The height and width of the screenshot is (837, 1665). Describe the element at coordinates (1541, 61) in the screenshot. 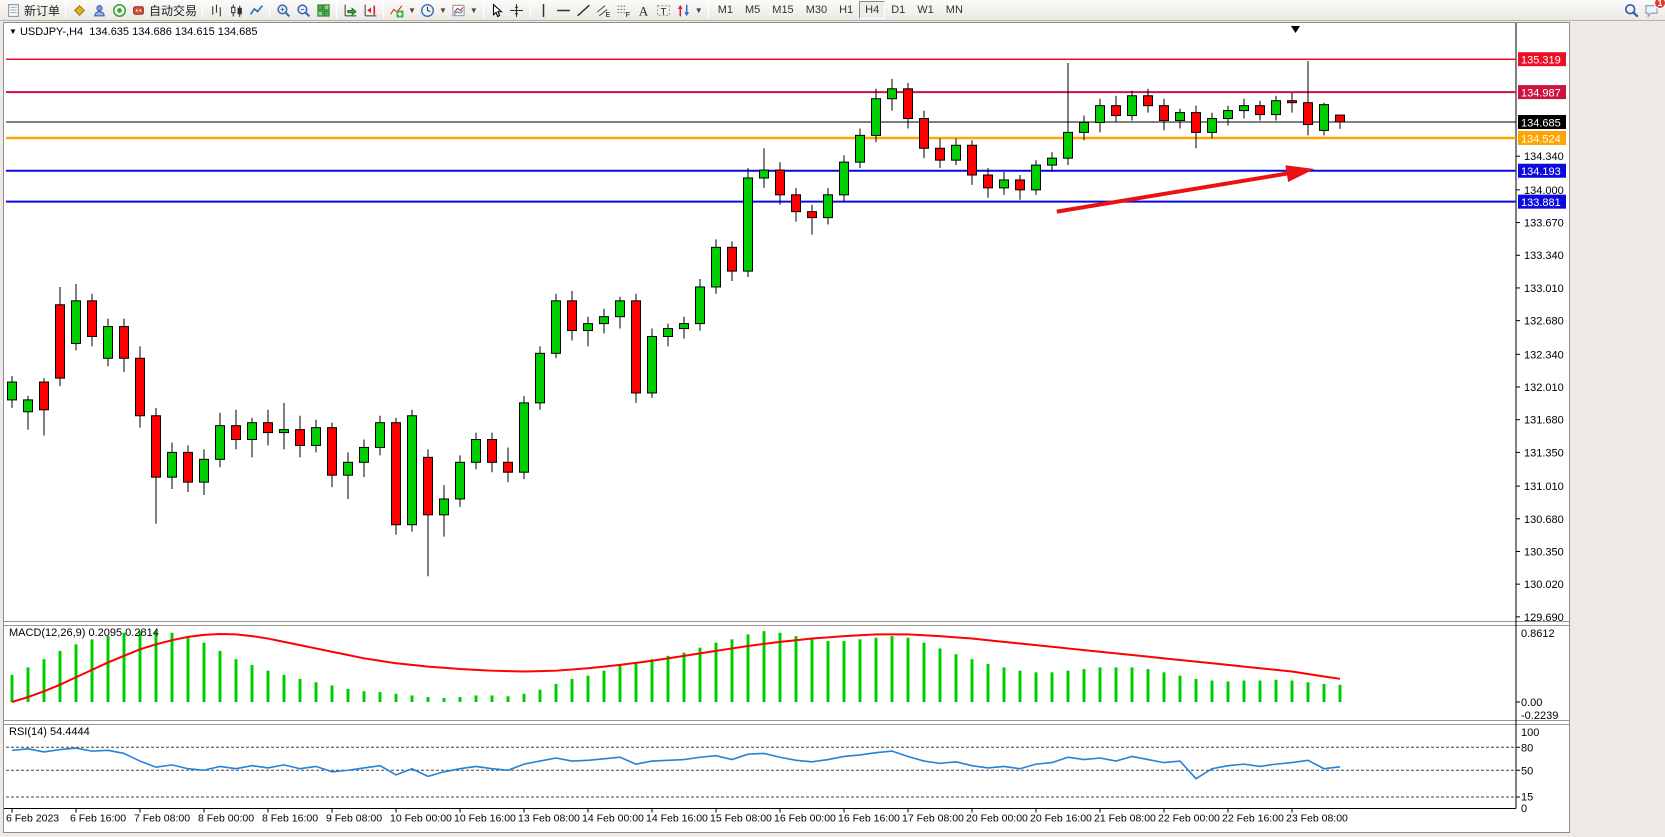

I see `svg-text: 135.319` at that location.